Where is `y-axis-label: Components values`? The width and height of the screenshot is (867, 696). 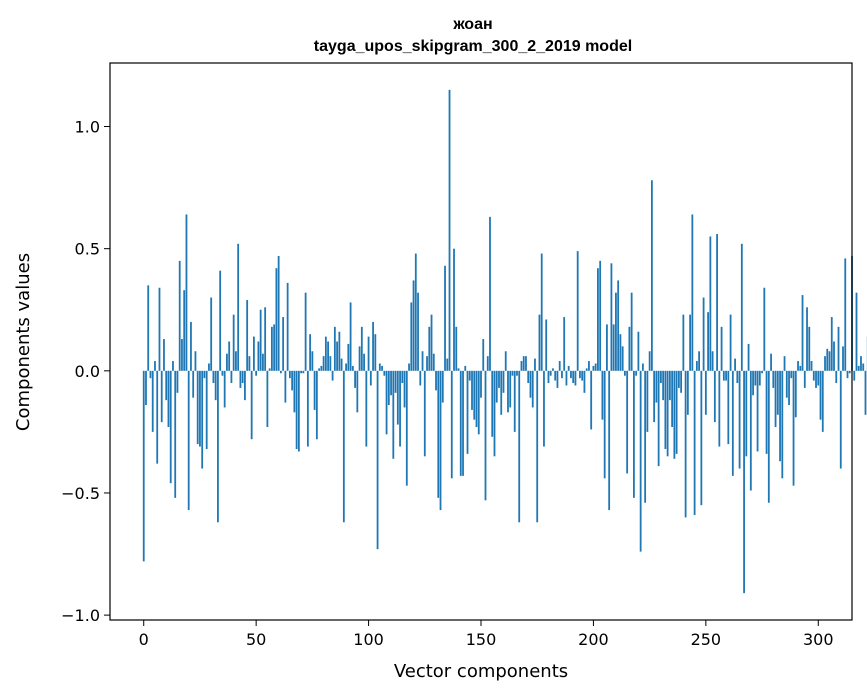 y-axis-label: Components values is located at coordinates (23, 342).